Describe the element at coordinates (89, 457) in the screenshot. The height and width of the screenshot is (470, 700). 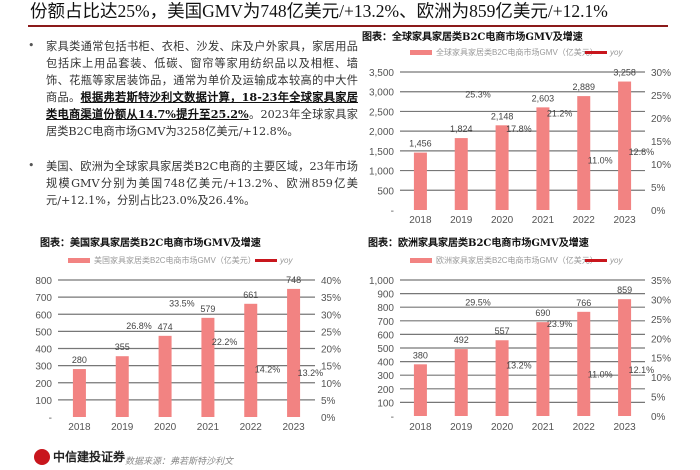
I see `logo-text: 中信建投证券` at that location.